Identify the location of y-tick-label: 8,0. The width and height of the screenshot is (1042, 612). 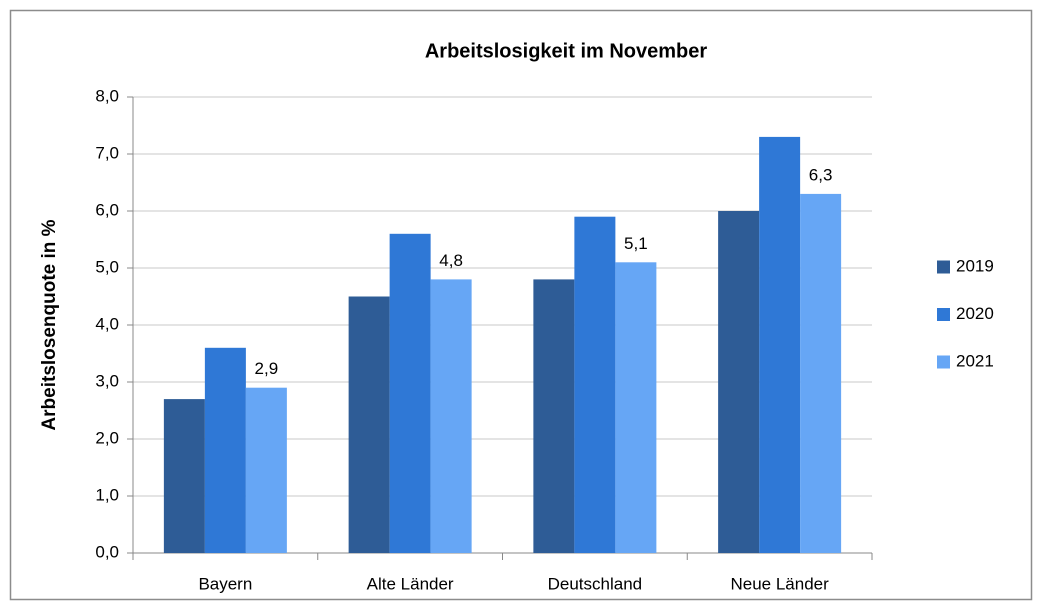
(107, 95).